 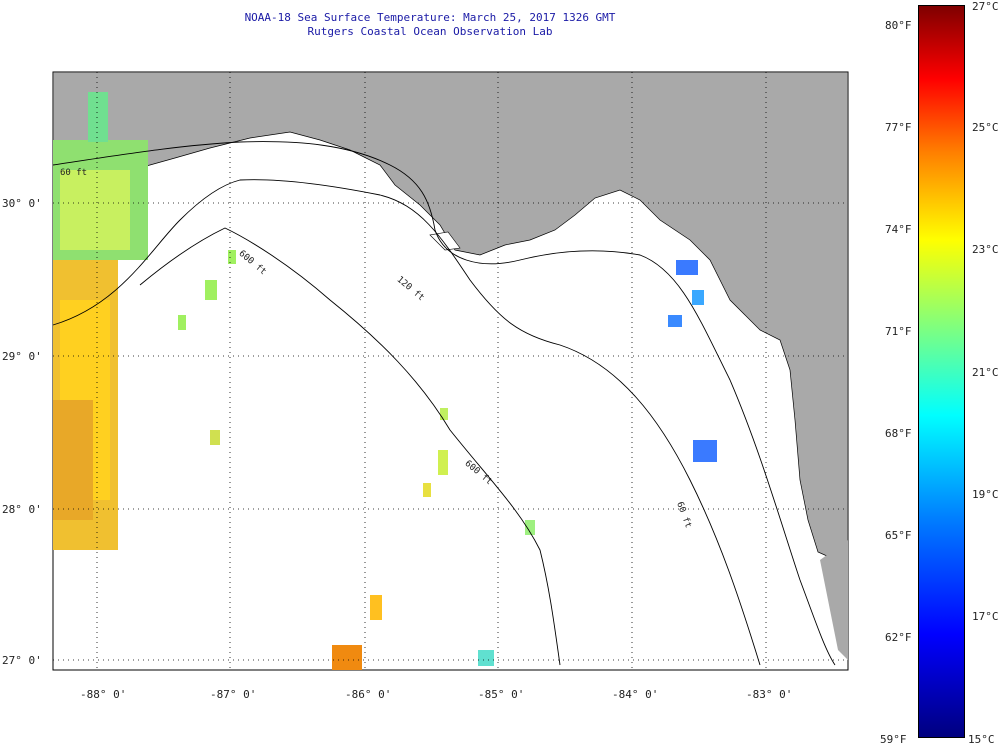 I want to click on contour-label-60ft: 60 ft, so click(x=74, y=173).